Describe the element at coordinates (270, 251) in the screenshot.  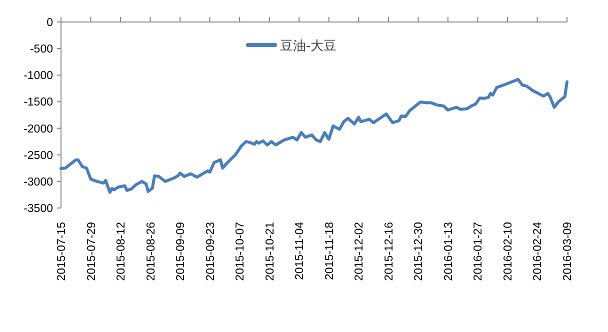
I see `x-tick-label: 2015-10-21` at that location.